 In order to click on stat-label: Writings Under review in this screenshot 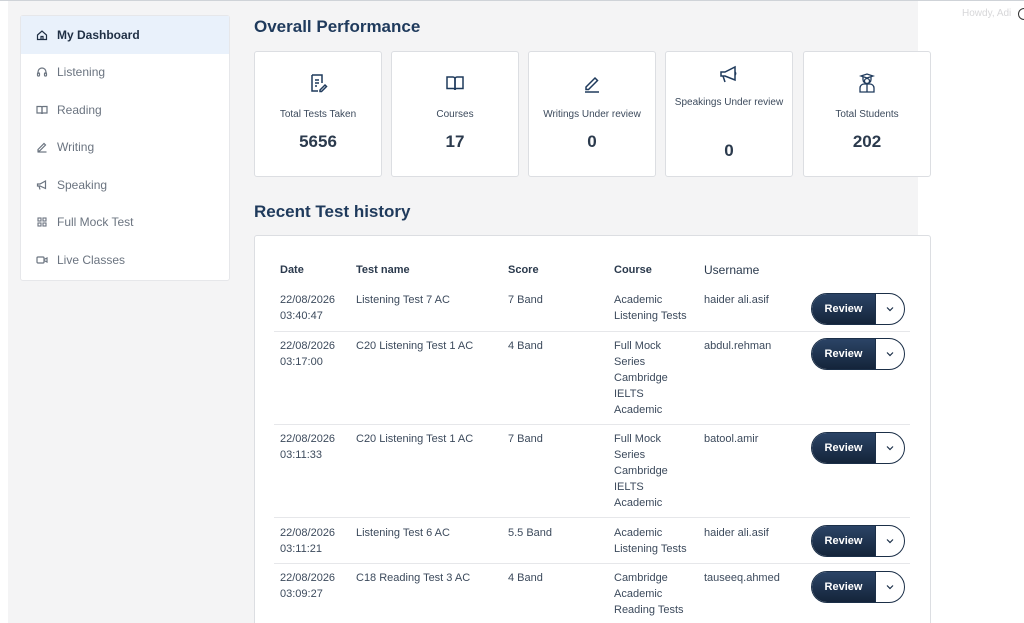, I will do `click(592, 114)`.